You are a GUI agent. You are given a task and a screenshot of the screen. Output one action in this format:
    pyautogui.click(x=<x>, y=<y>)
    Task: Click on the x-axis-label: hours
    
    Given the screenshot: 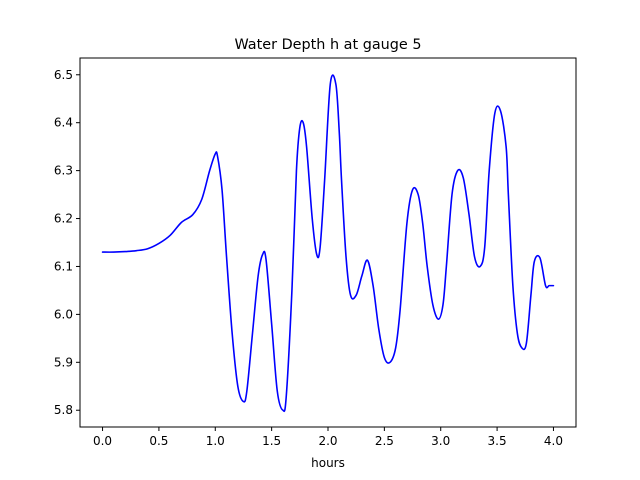 What is the action you would take?
    pyautogui.click(x=328, y=463)
    